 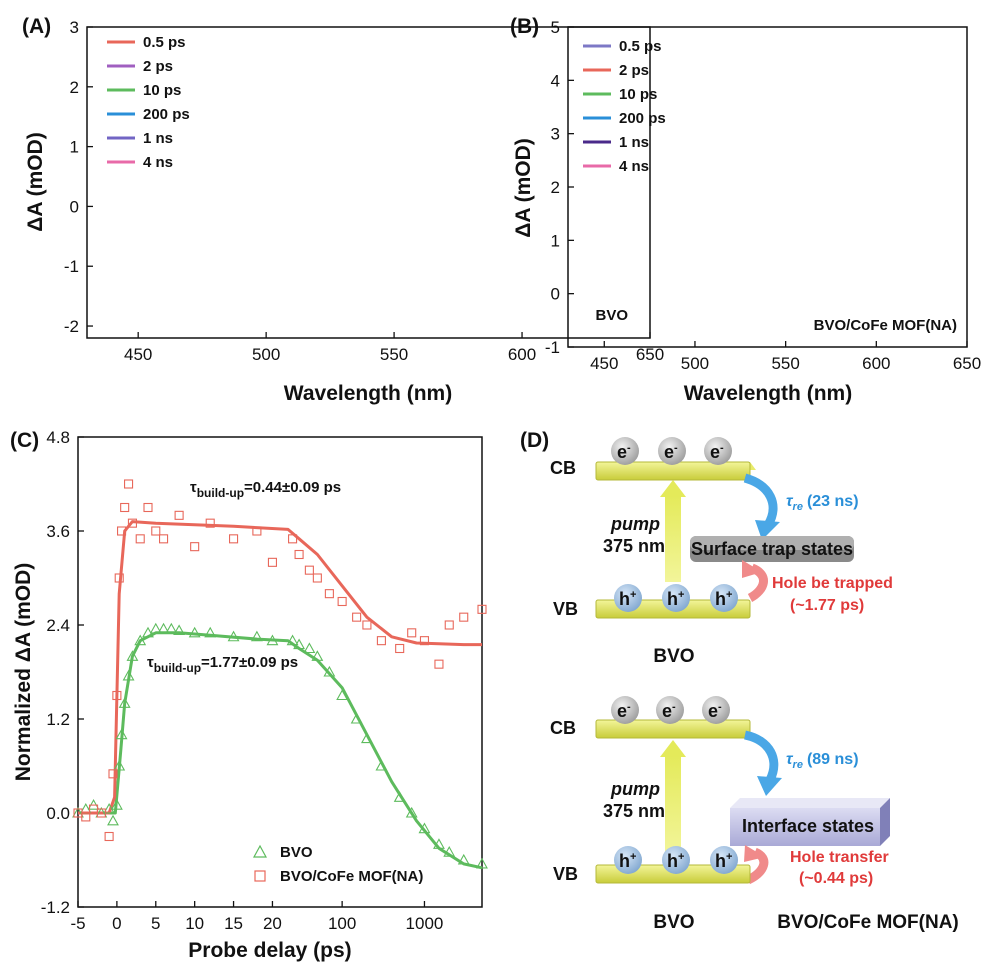 I want to click on panel-a-legend-label: 200 ps, so click(x=166, y=114).